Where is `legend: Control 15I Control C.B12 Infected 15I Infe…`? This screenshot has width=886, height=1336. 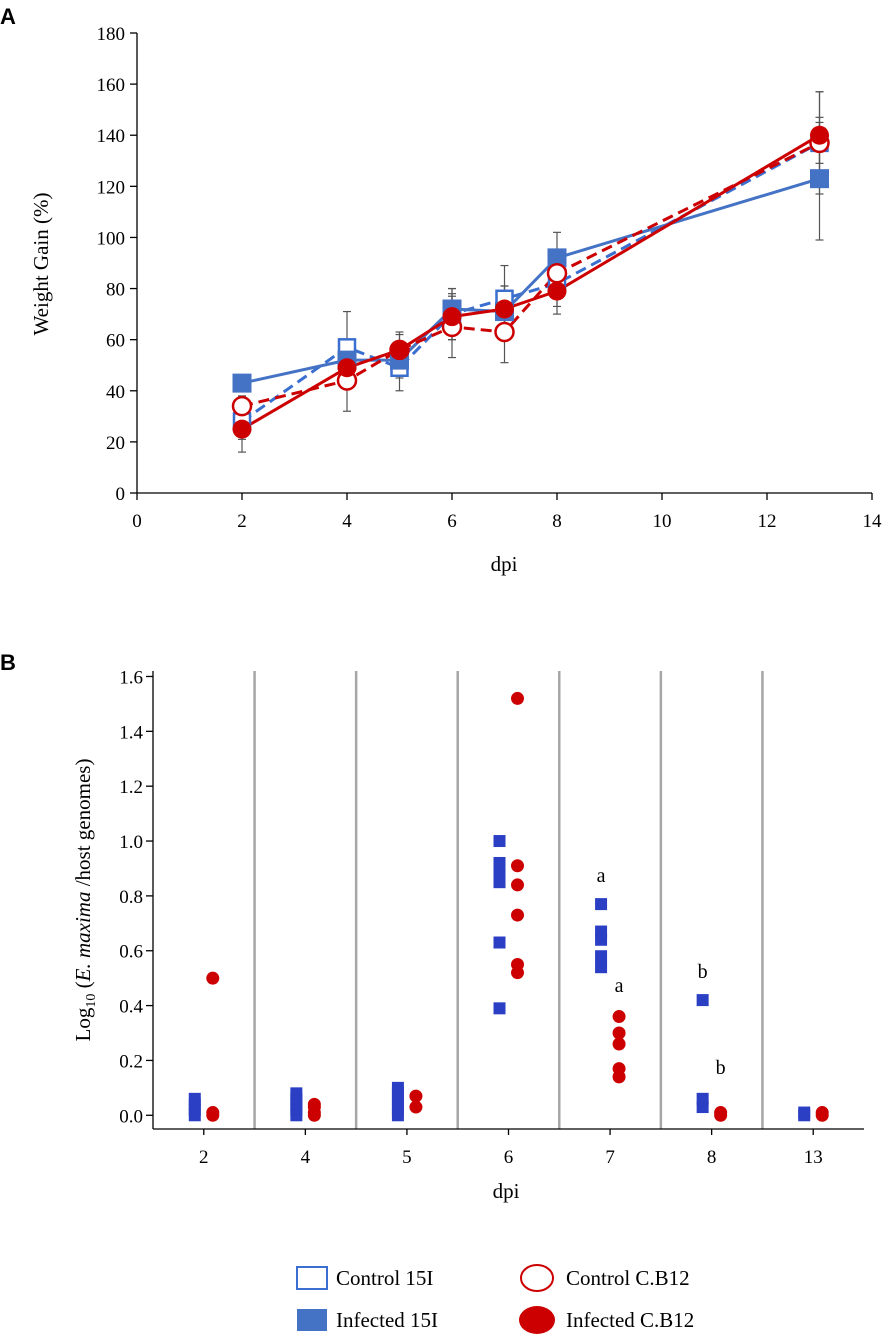
legend: Control 15I Control C.B12 Infected 15I Infe… is located at coordinates (495, 1299).